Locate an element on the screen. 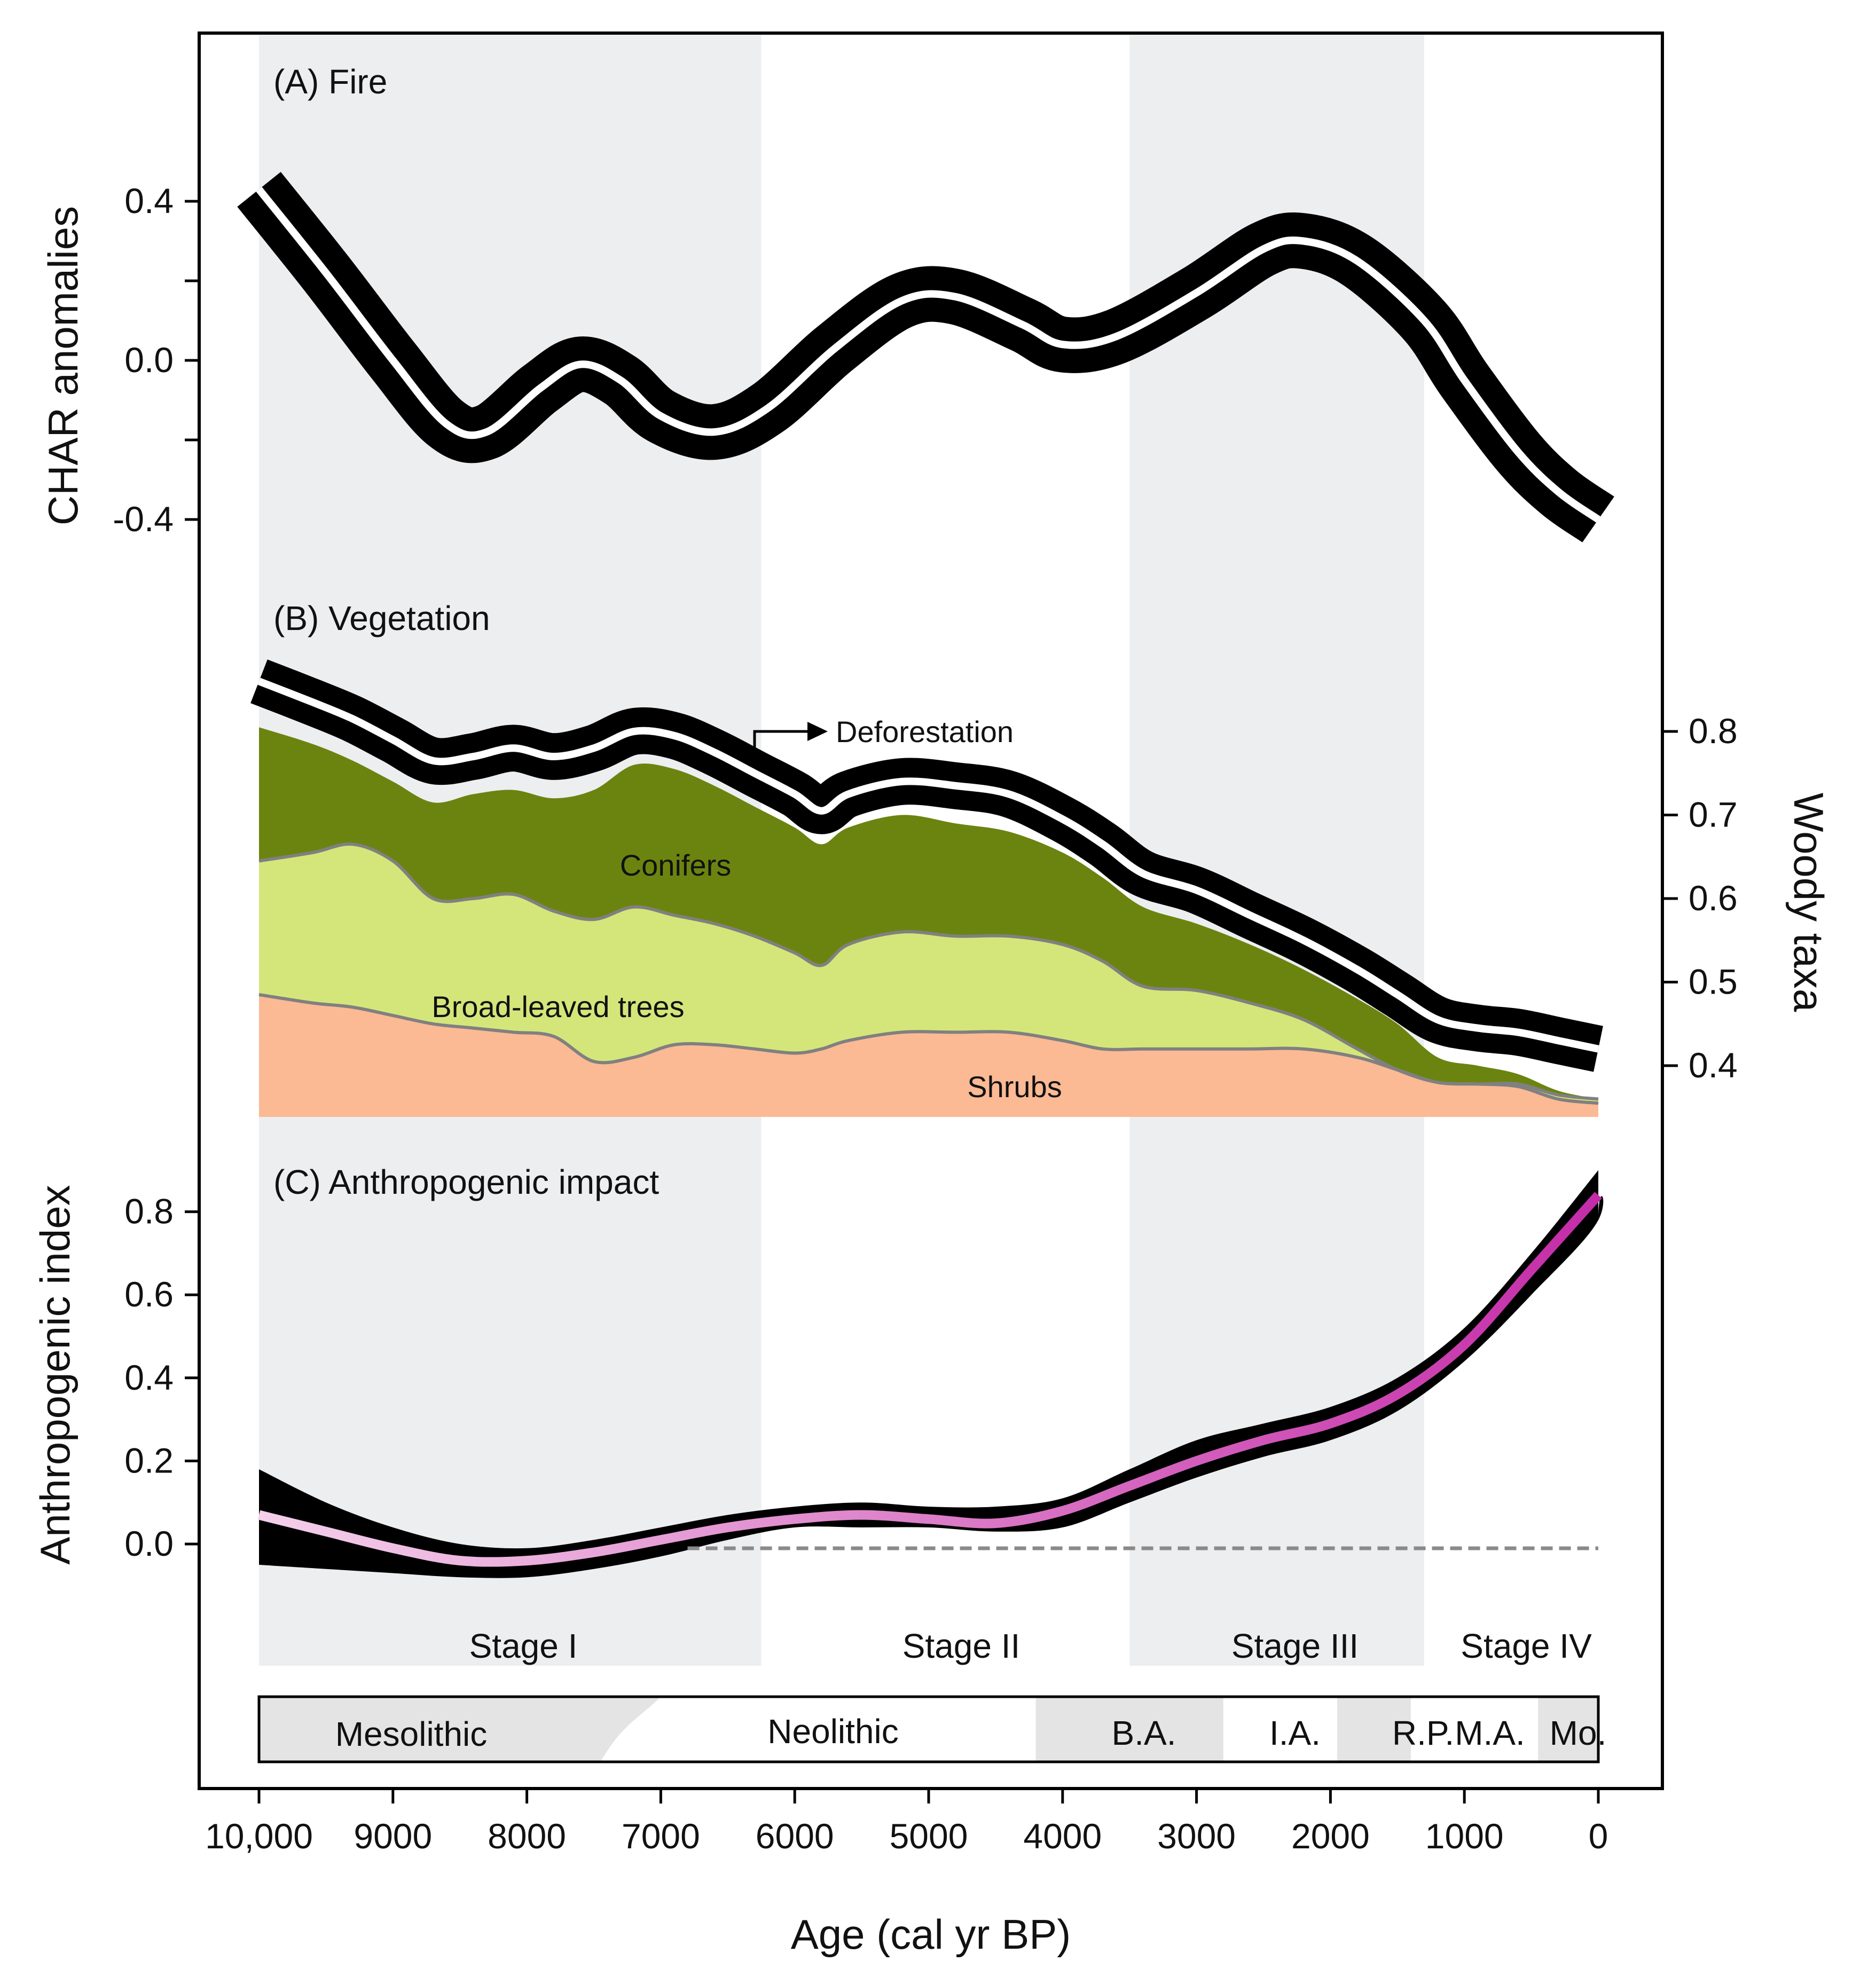  period-bar is located at coordinates (929, 1729).